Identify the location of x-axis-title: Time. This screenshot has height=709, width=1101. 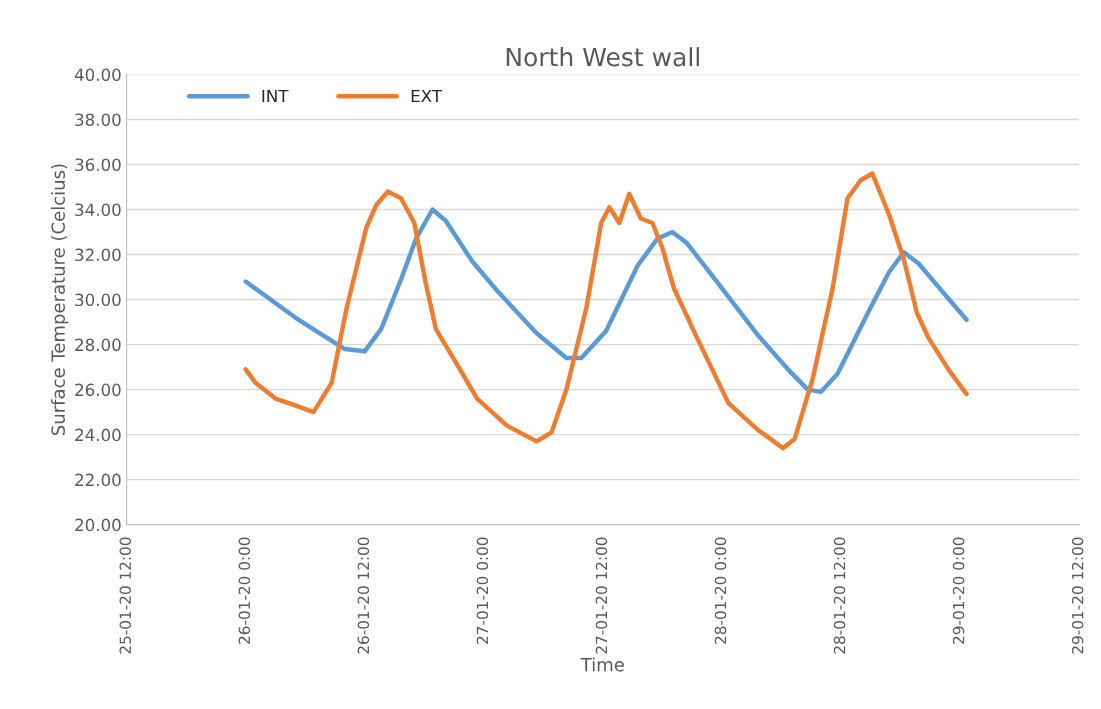
(602, 664).